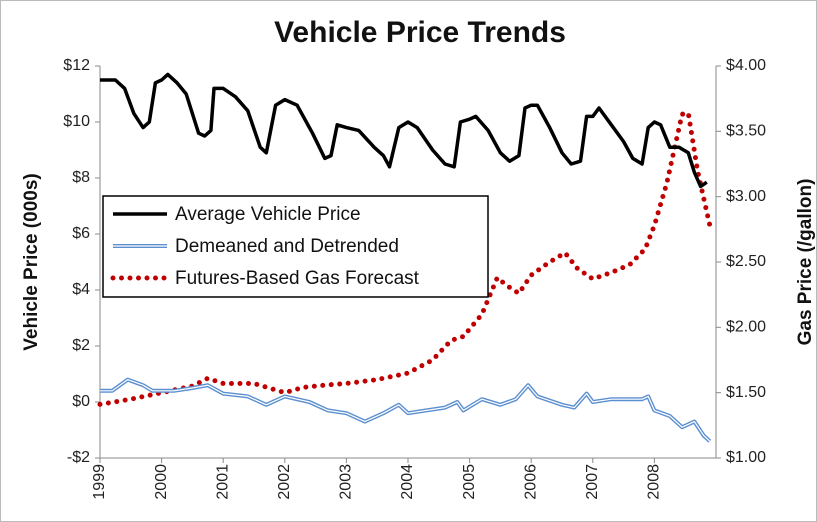 The image size is (817, 522). I want to click on x-tick-label: 2003, so click(346, 482).